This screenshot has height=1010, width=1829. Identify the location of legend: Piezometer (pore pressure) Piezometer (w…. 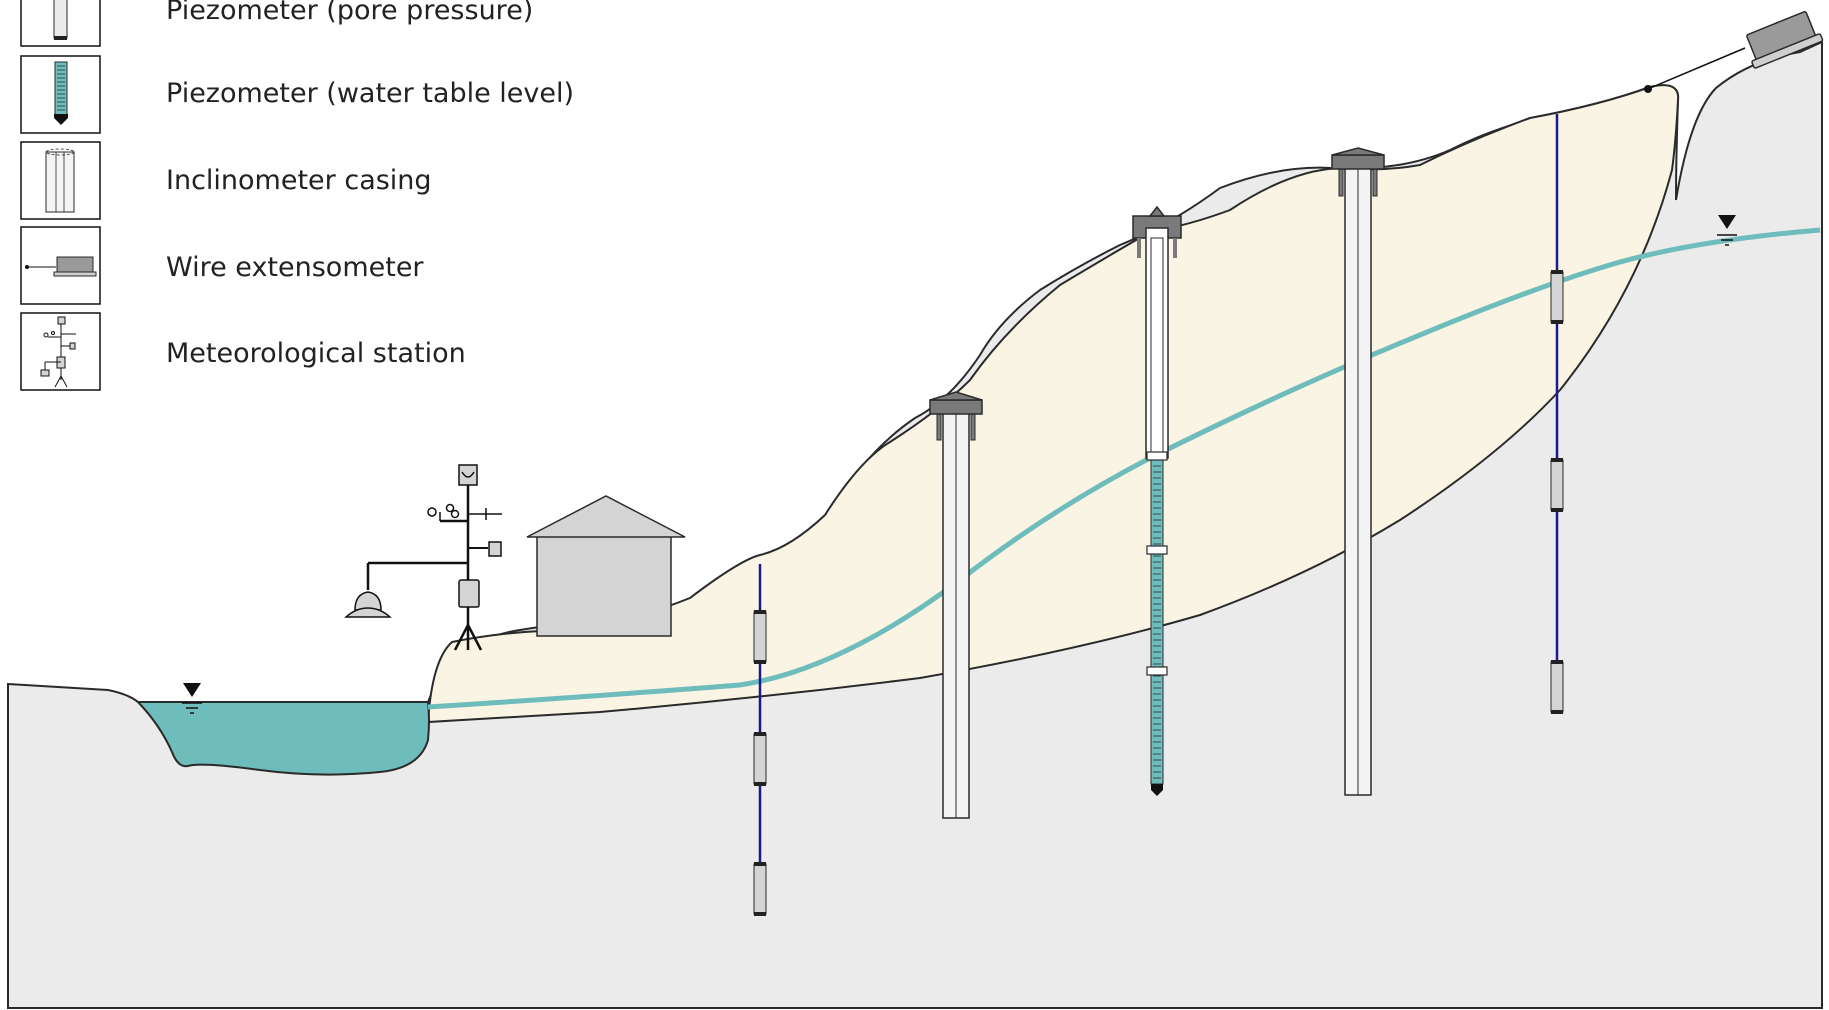
(297, 195).